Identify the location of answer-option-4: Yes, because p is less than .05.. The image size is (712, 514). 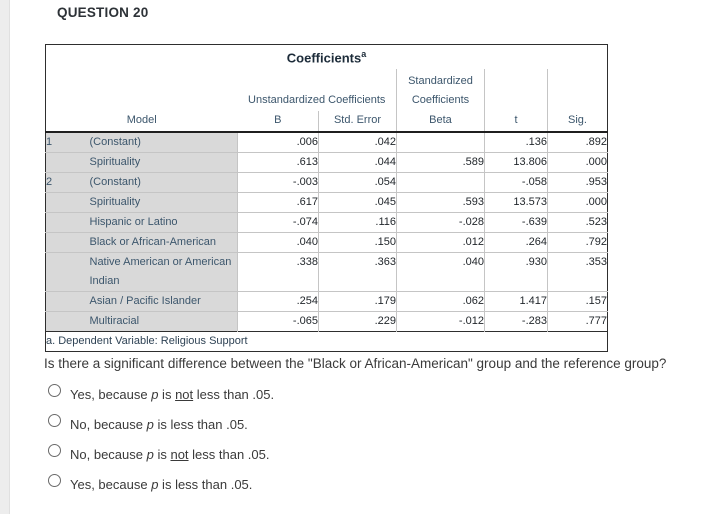
(348, 482).